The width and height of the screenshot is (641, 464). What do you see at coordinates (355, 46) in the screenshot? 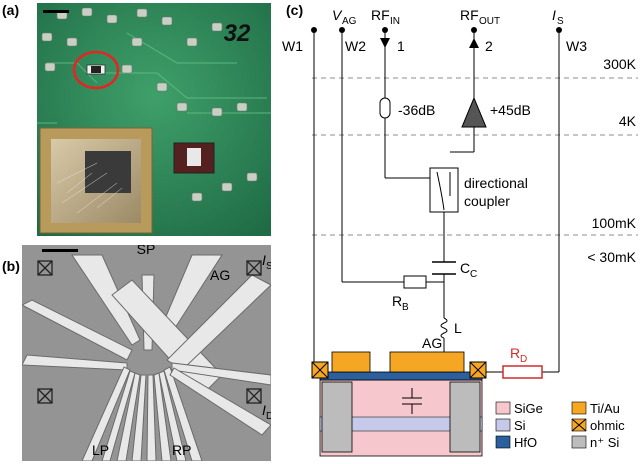
I see `w2-label: W2` at bounding box center [355, 46].